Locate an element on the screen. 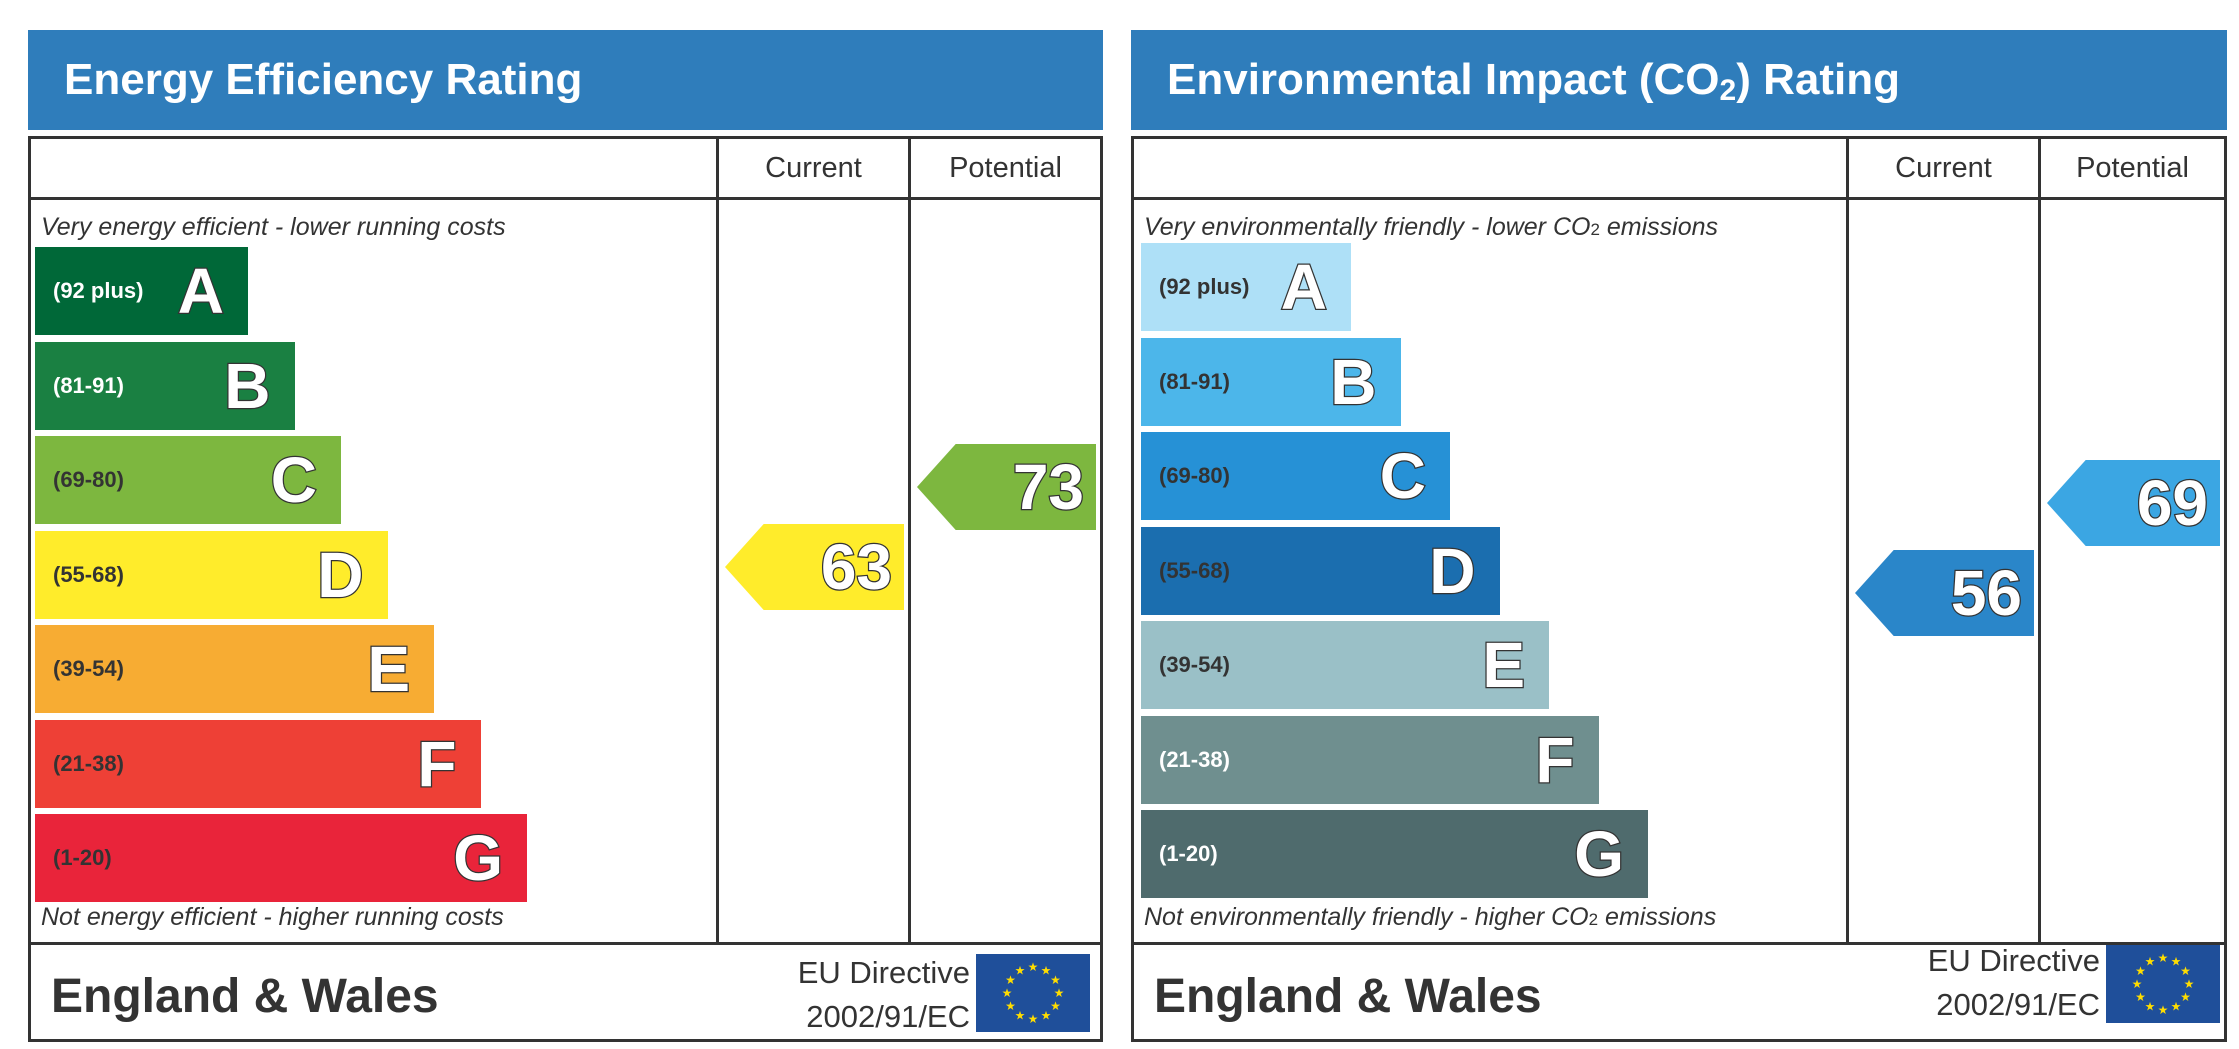  chart-title: Energy Efficiency Rating is located at coordinates (565, 80).